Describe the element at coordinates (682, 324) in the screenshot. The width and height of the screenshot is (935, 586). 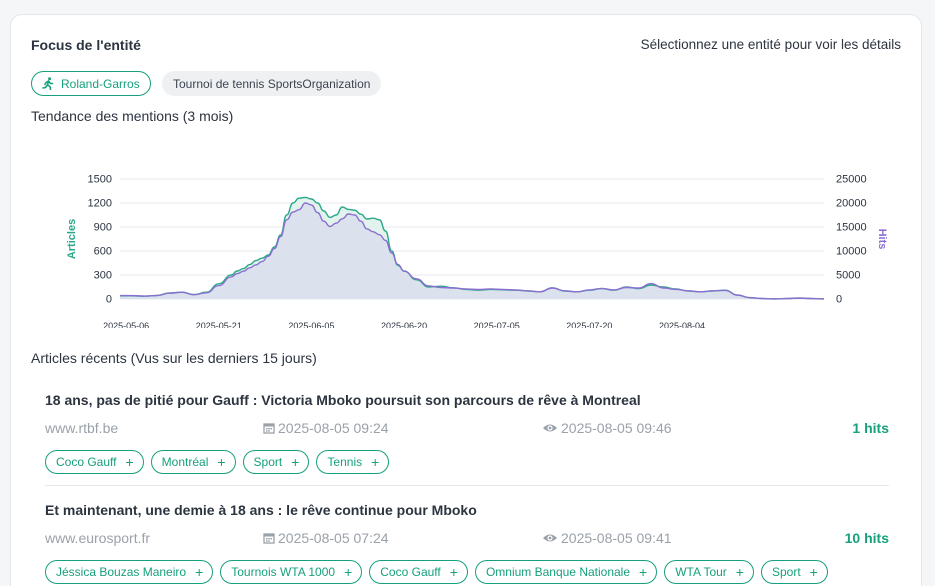
I see `x-tick-label: 2025-08-04` at that location.